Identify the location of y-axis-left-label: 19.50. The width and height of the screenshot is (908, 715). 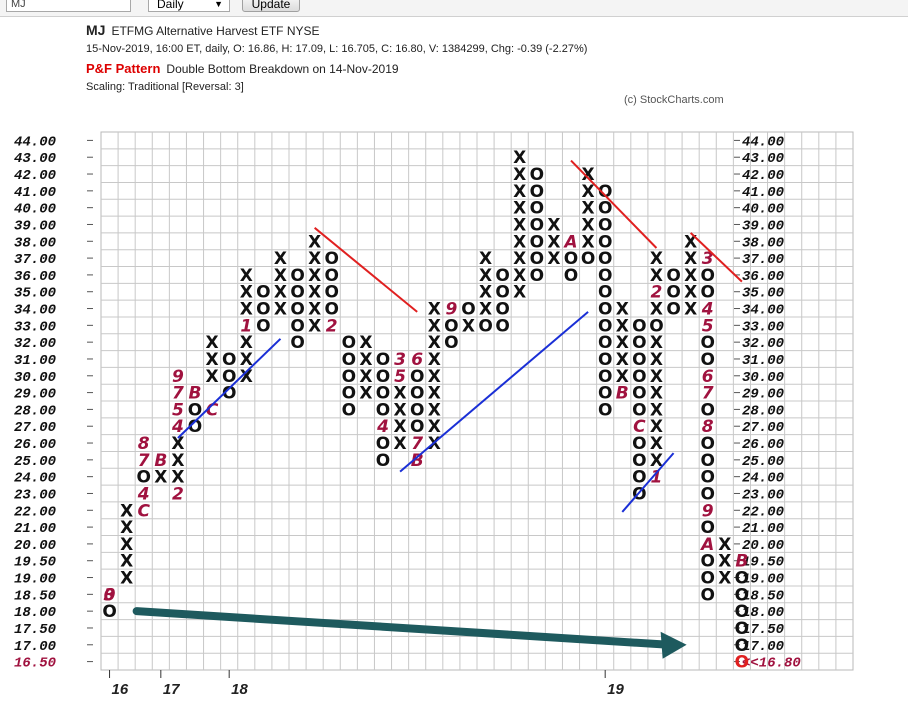
(35, 563).